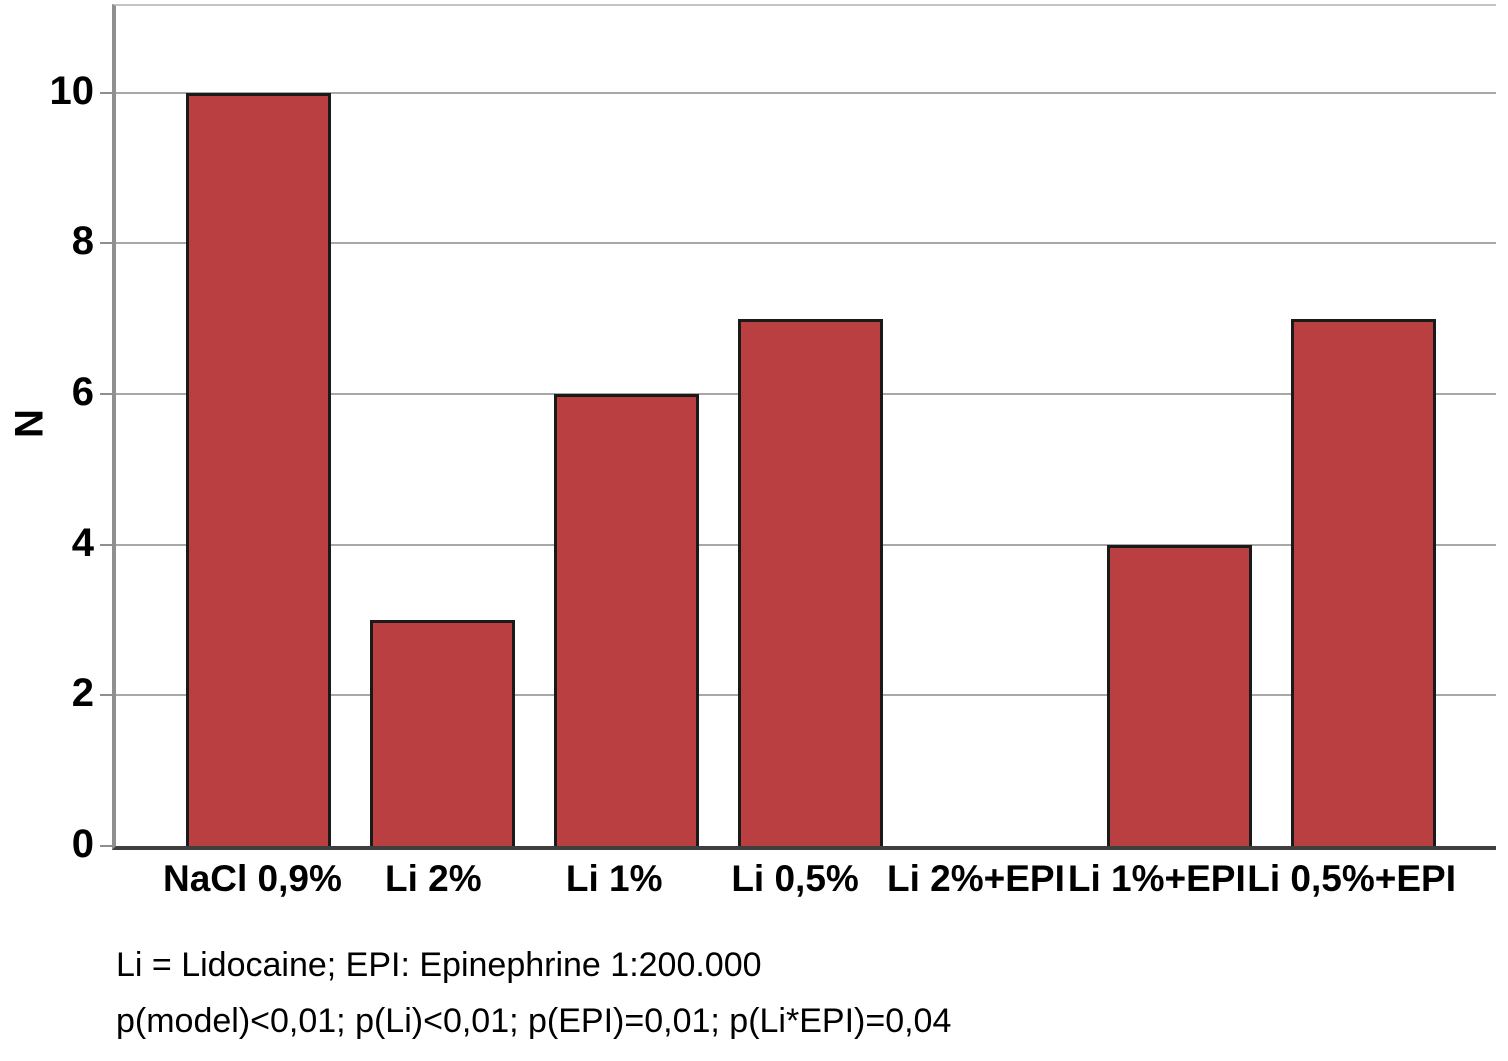  Describe the element at coordinates (50, 434) in the screenshot. I see `y-tick-labels: 0 2 4 6 8 10` at that location.